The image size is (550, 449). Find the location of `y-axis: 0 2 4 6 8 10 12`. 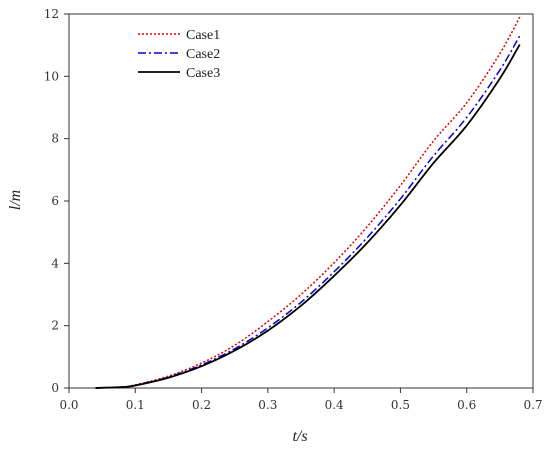

y-axis: 0 2 4 6 8 10 12 is located at coordinates (56, 201).